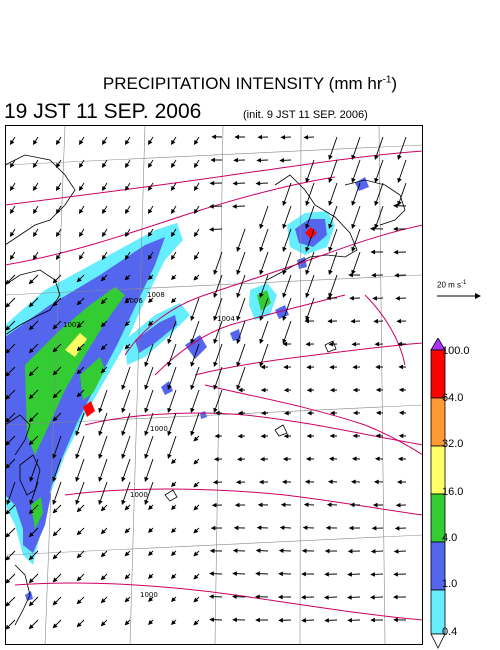 This screenshot has width=500, height=650. What do you see at coordinates (226, 319) in the screenshot?
I see `isobar-label: 1004` at bounding box center [226, 319].